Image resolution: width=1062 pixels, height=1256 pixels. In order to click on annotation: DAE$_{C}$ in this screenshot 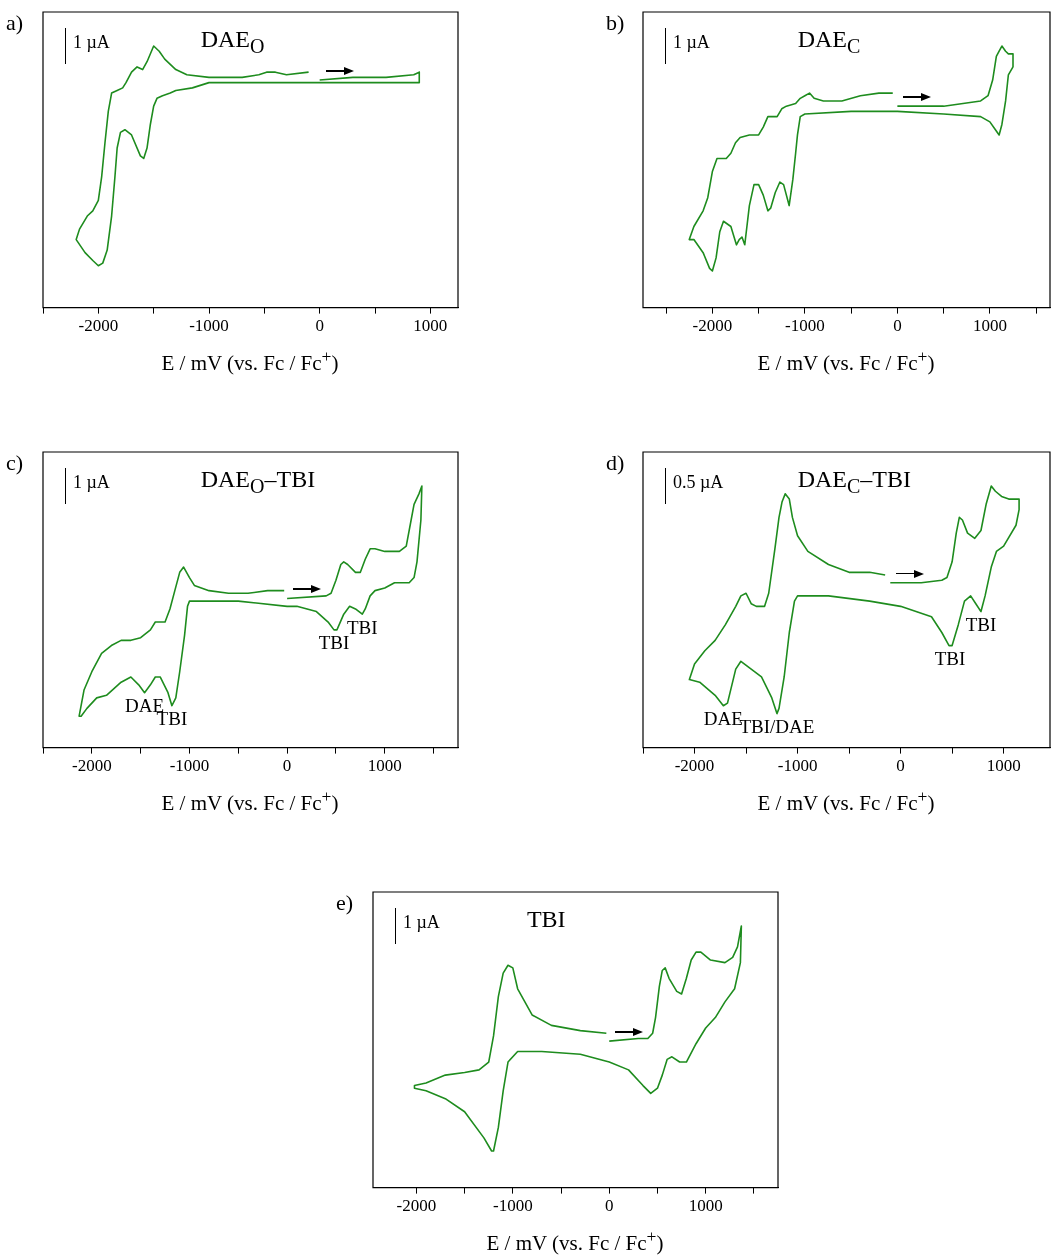, I will do `click(829, 42)`.